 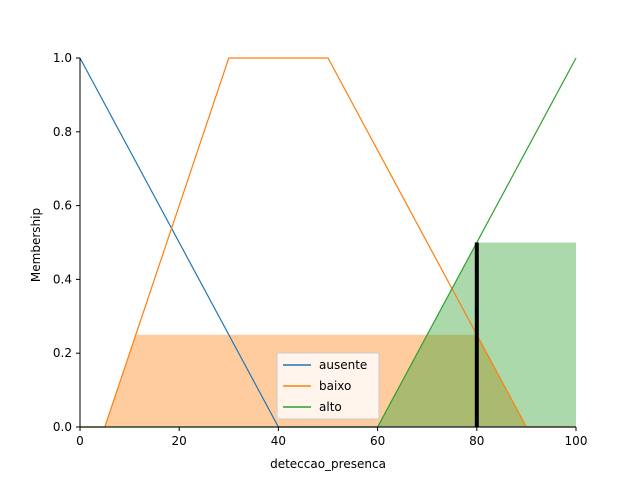 What do you see at coordinates (62, 132) in the screenshot?
I see `y-tick-label: 0.8` at bounding box center [62, 132].